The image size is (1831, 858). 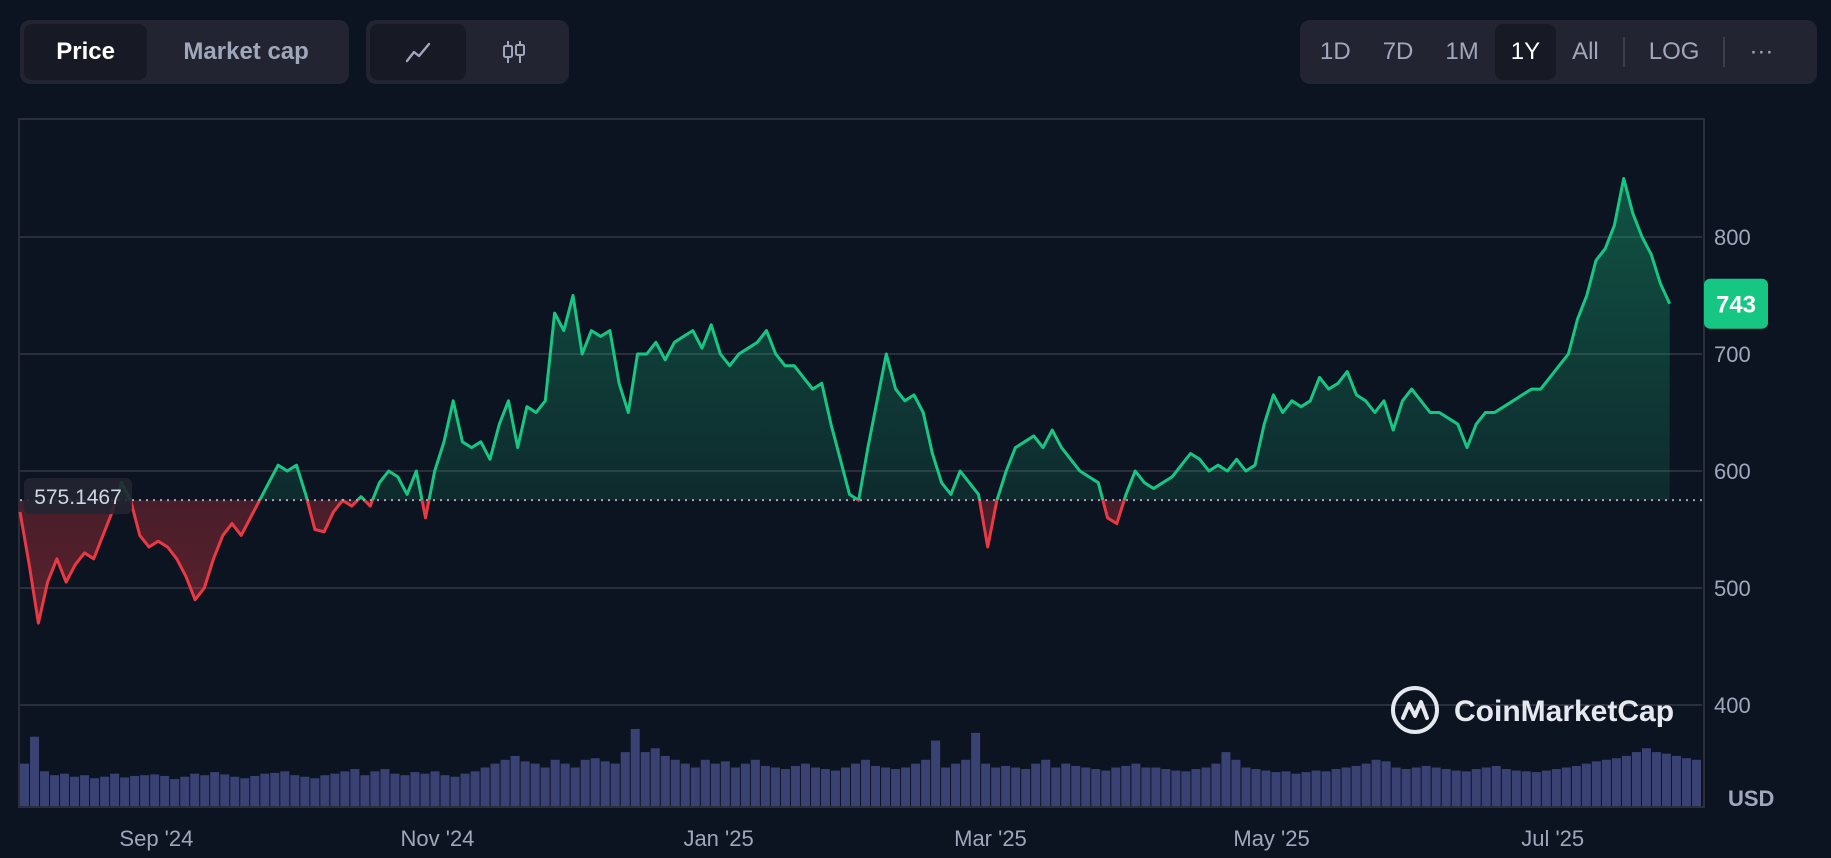 I want to click on y-tick-label: 800, so click(x=1732, y=237).